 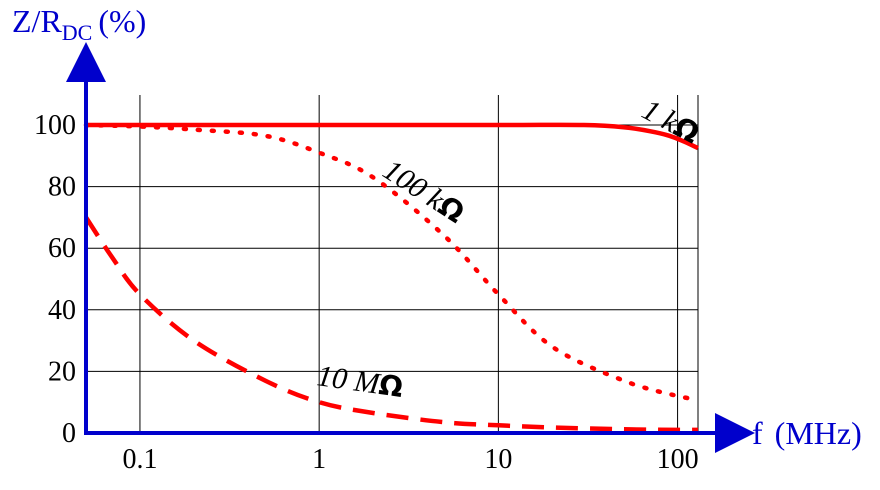 I want to click on y-tick-label-4: 80, so click(x=62, y=187).